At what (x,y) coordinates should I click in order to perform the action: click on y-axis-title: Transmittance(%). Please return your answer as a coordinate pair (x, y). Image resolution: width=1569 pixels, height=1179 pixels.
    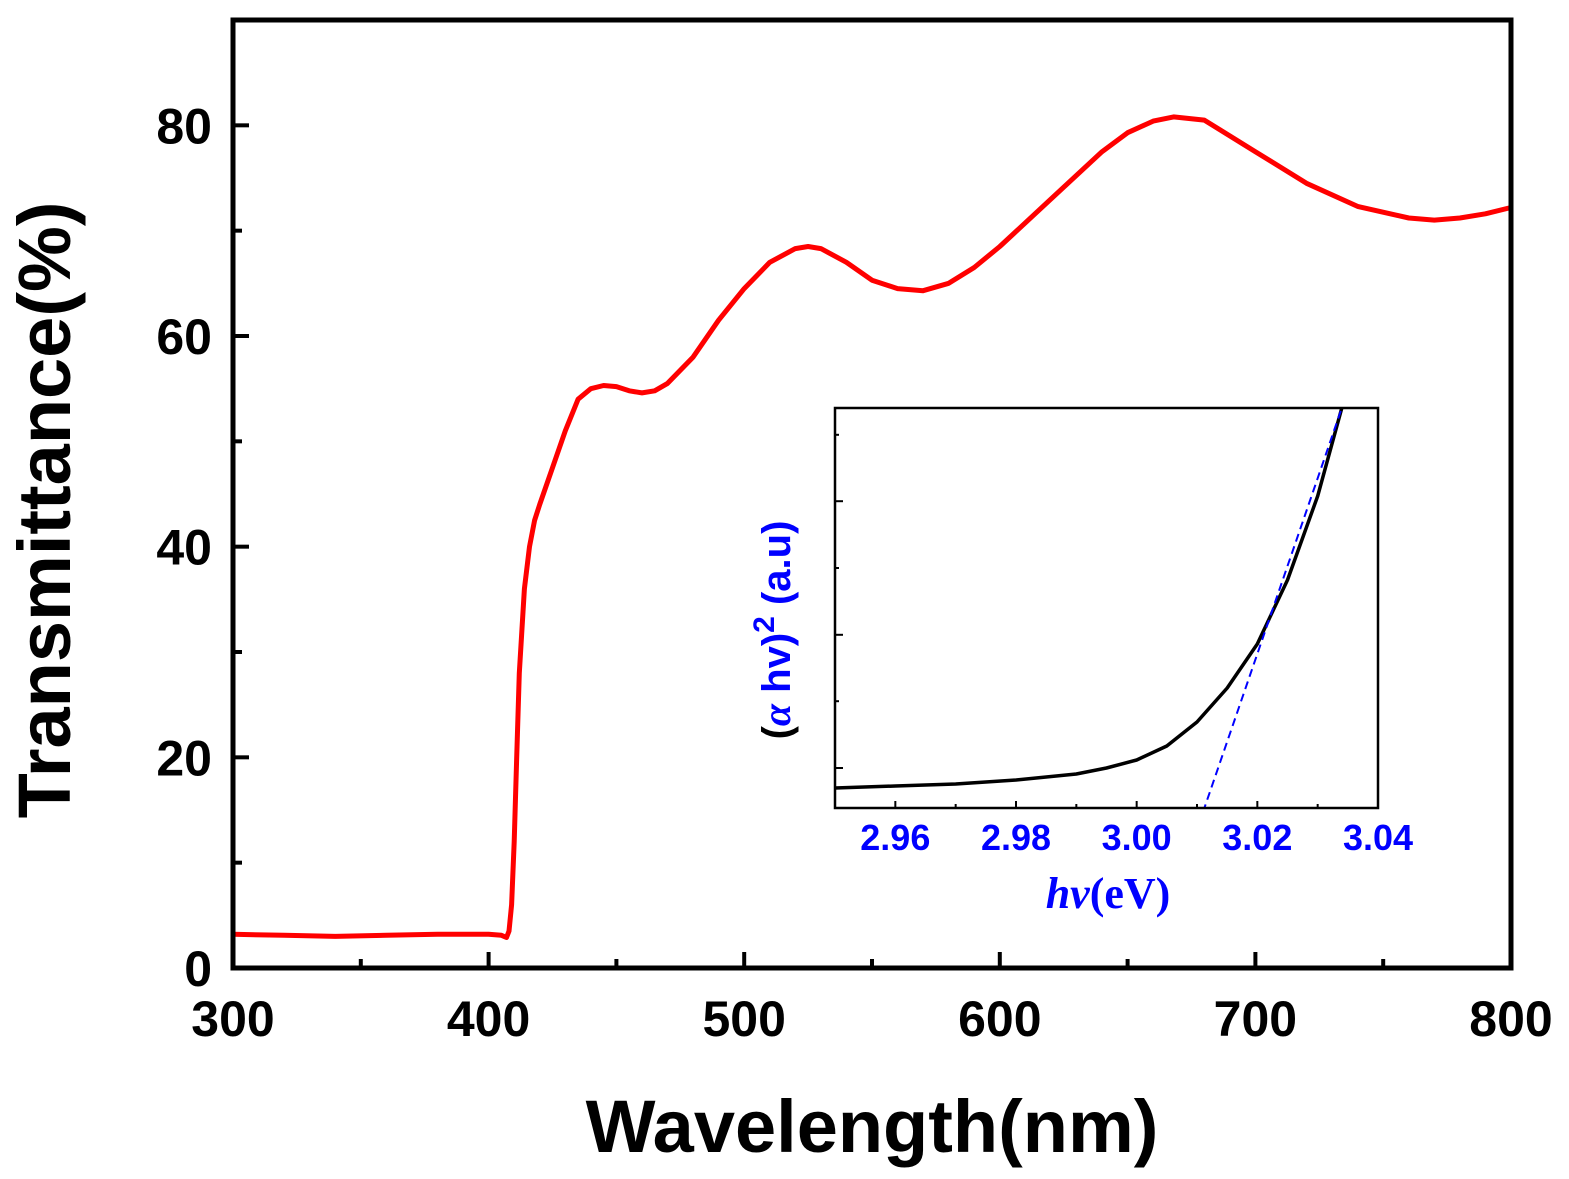
    Looking at the image, I should click on (44, 510).